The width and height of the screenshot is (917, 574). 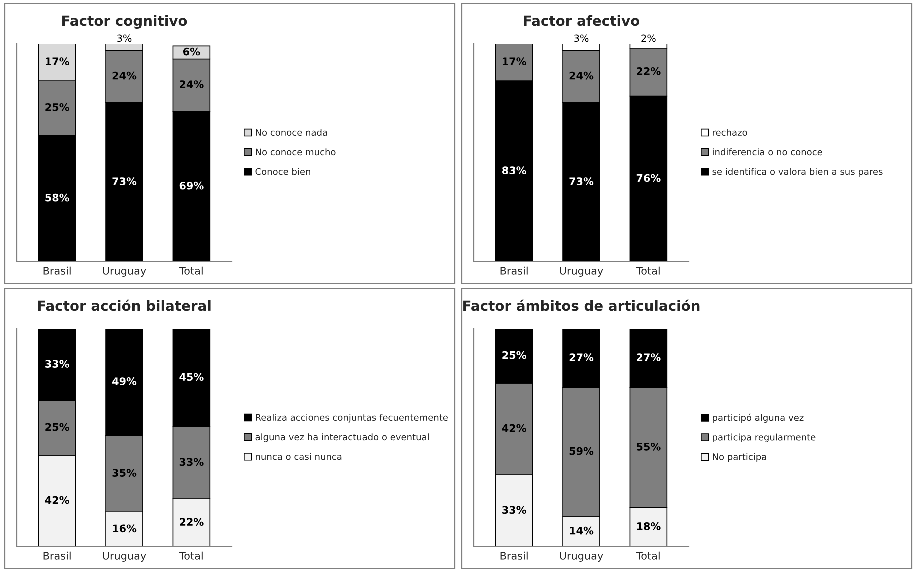 What do you see at coordinates (514, 170) in the screenshot?
I see `data-label: 83%` at bounding box center [514, 170].